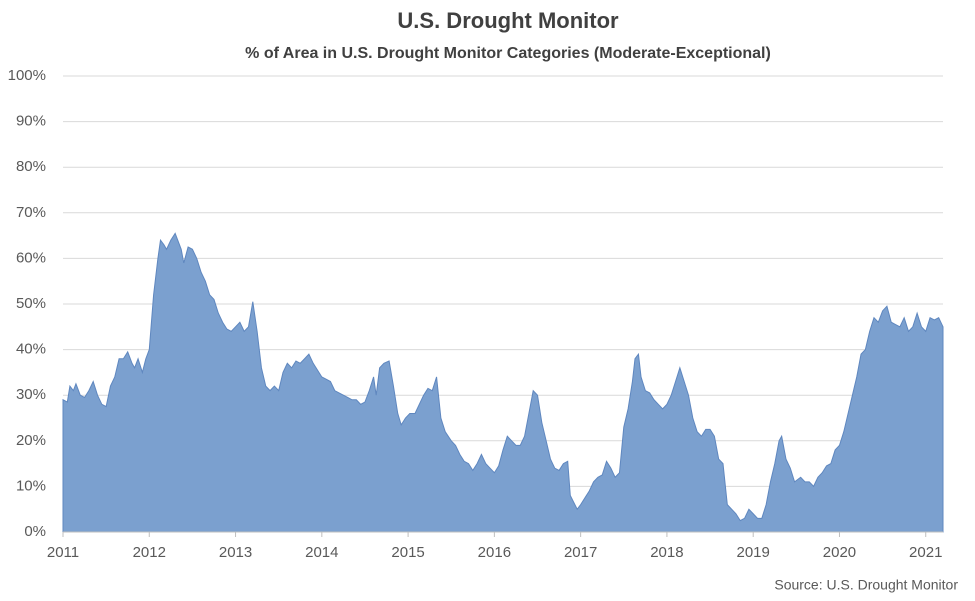 Image resolution: width=975 pixels, height=601 pixels. I want to click on x-tick-label: 2020, so click(839, 552).